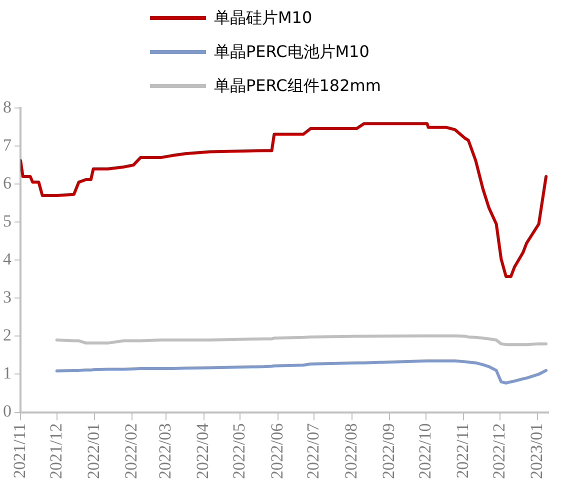  Describe the element at coordinates (313, 451) in the screenshot. I see `x-tick-label: 2022/07` at that location.